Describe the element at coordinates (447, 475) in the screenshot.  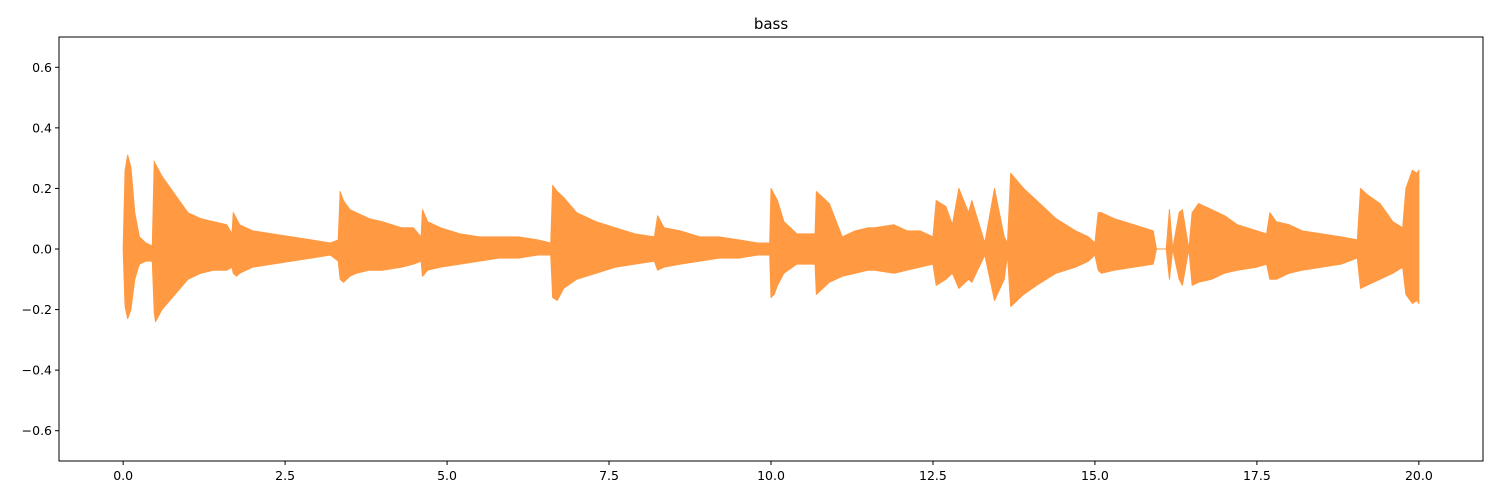
I see `x-tick-label: 5.0` at that location.